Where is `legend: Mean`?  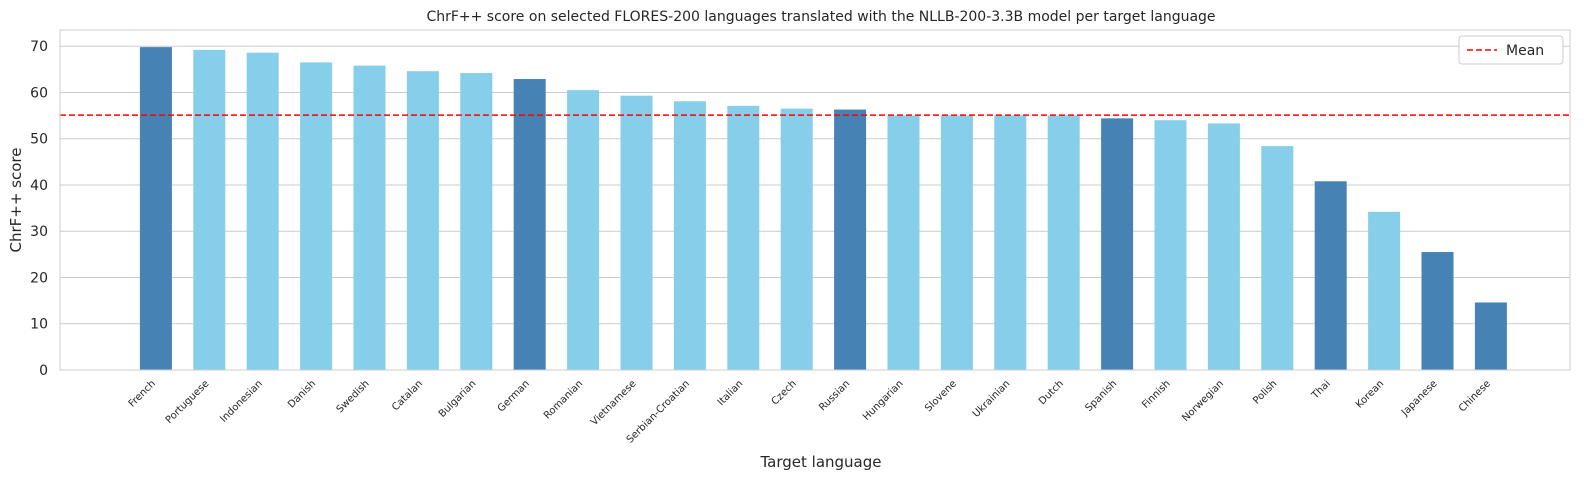 legend: Mean is located at coordinates (1511, 50).